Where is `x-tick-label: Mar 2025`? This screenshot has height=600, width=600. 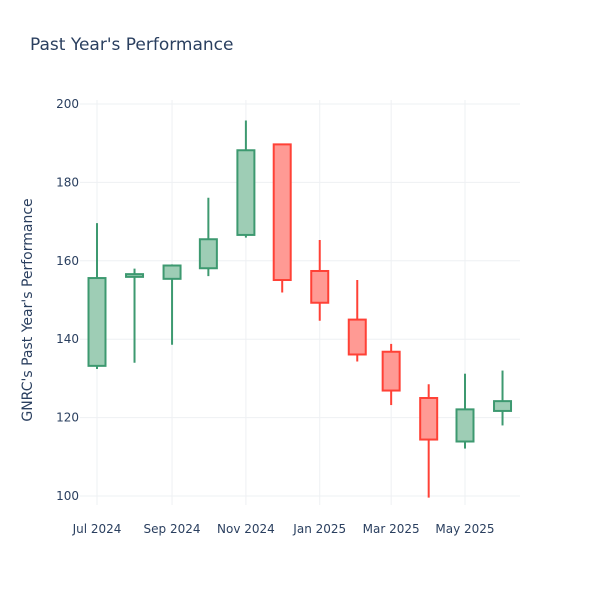
x-tick-label: Mar 2025 is located at coordinates (391, 529).